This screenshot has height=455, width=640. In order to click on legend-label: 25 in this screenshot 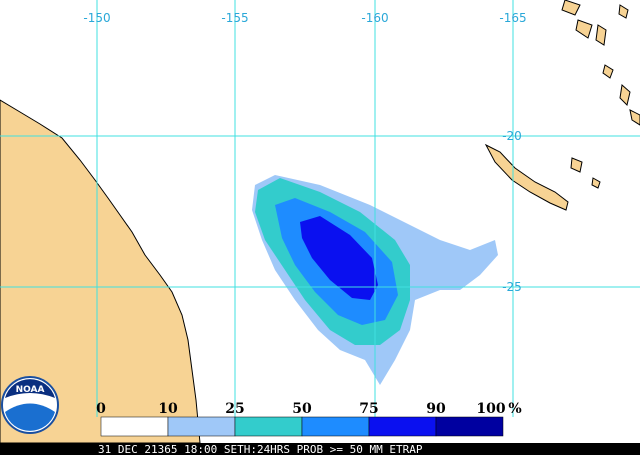, I will do `click(234, 409)`.